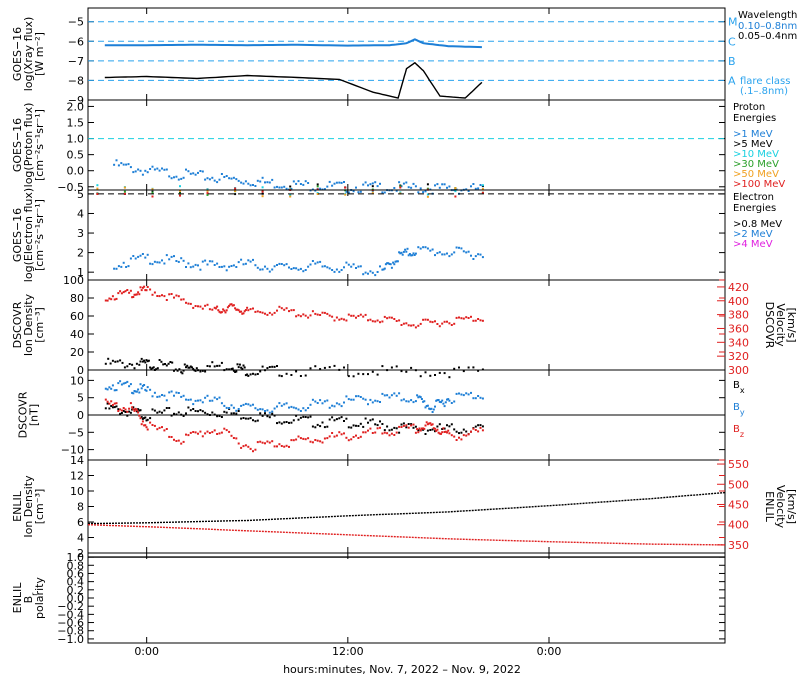 The image size is (800, 685). What do you see at coordinates (70, 623) in the screenshot?
I see `y-tick-label: −0.6` at bounding box center [70, 623].